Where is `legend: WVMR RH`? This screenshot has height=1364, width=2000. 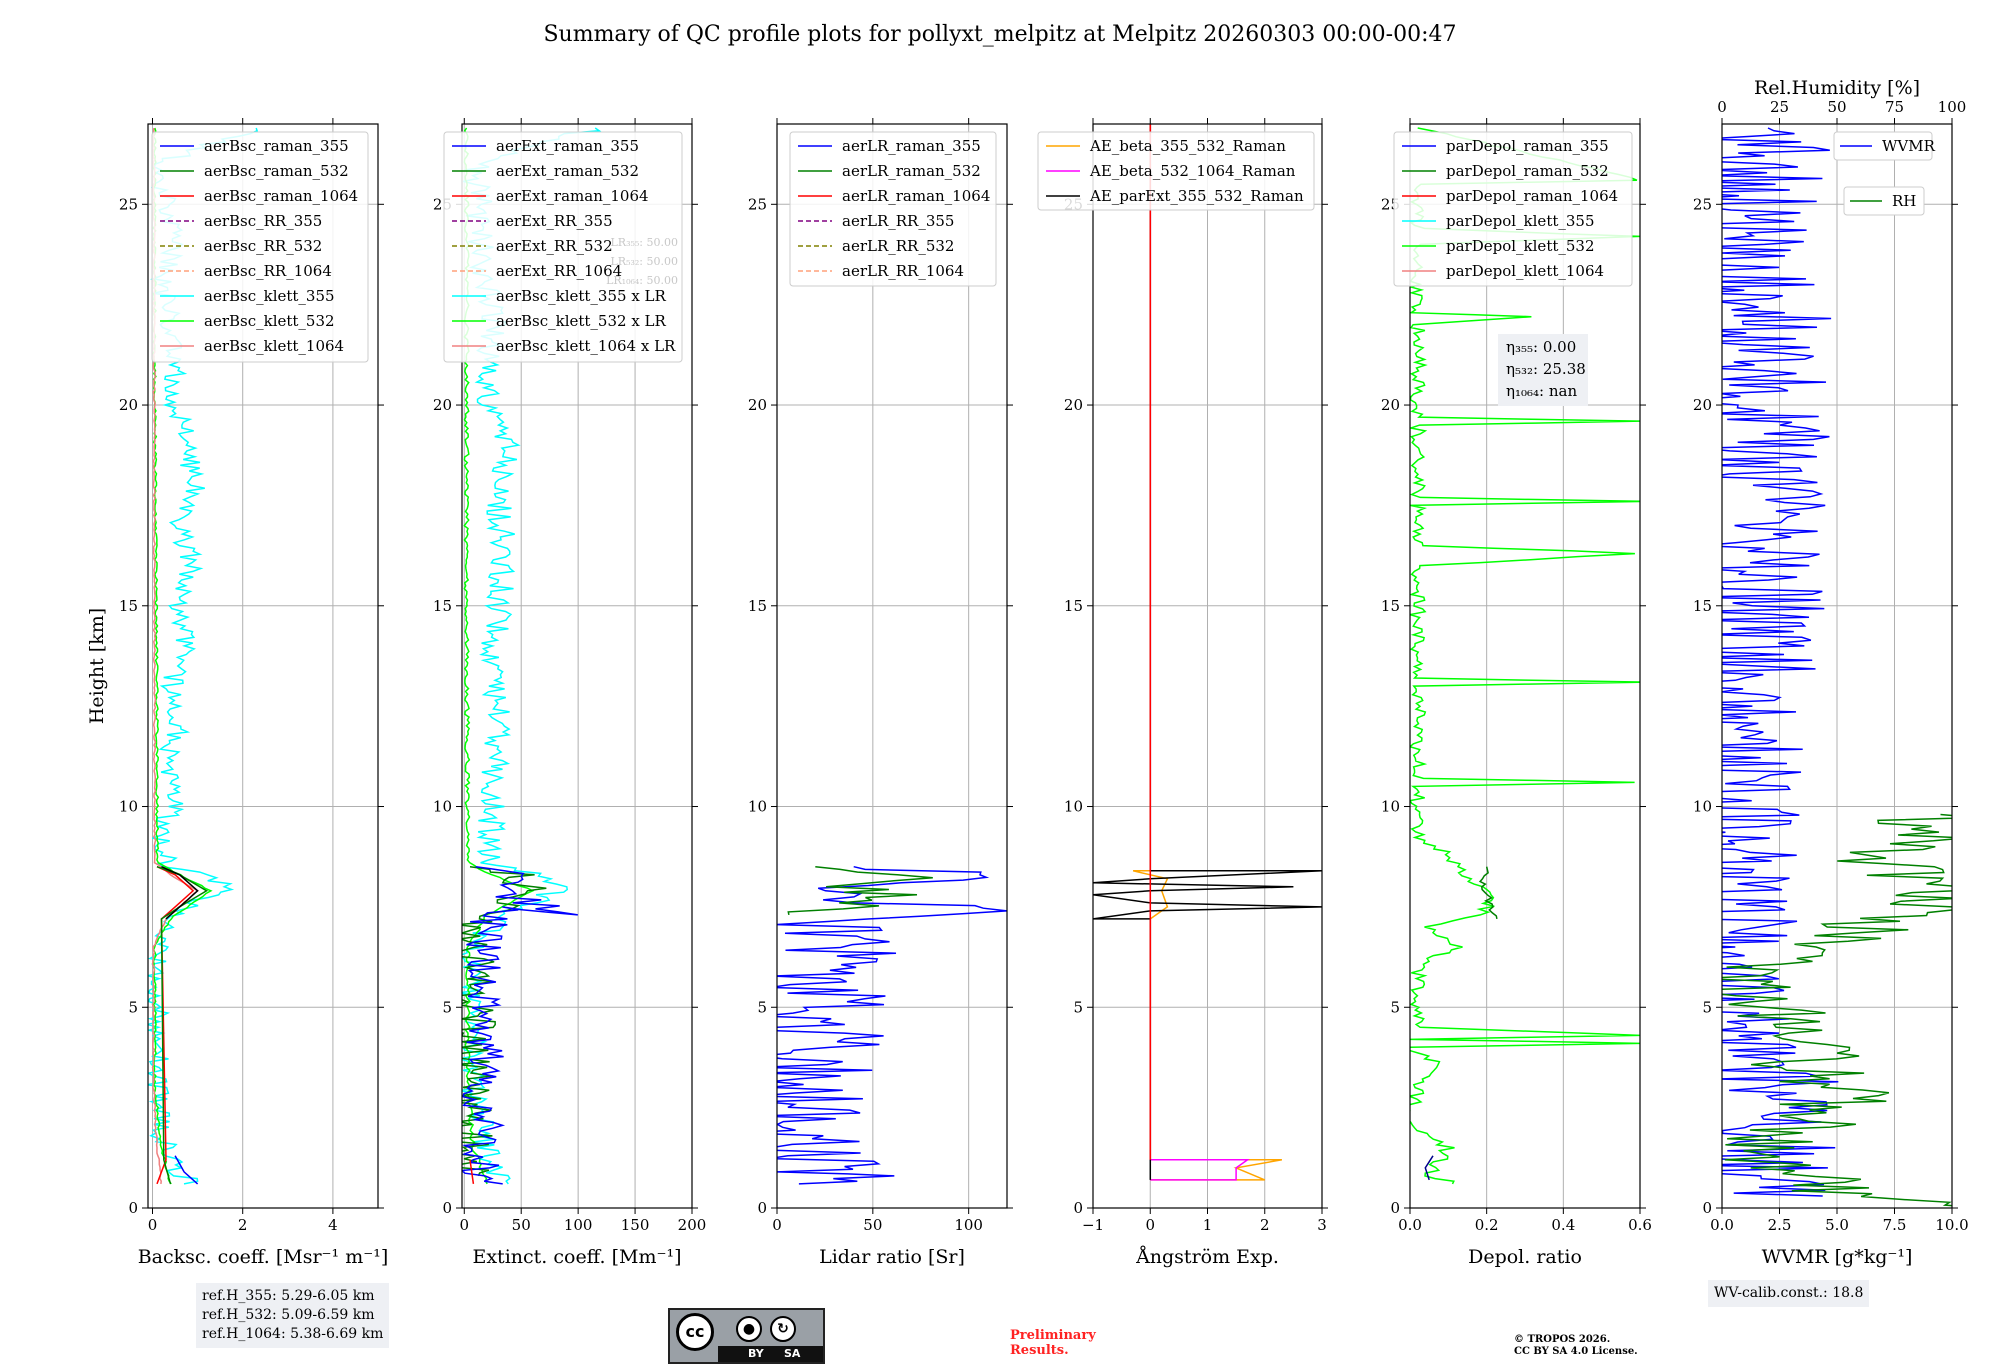 legend: WVMR RH is located at coordinates (1884, 173).